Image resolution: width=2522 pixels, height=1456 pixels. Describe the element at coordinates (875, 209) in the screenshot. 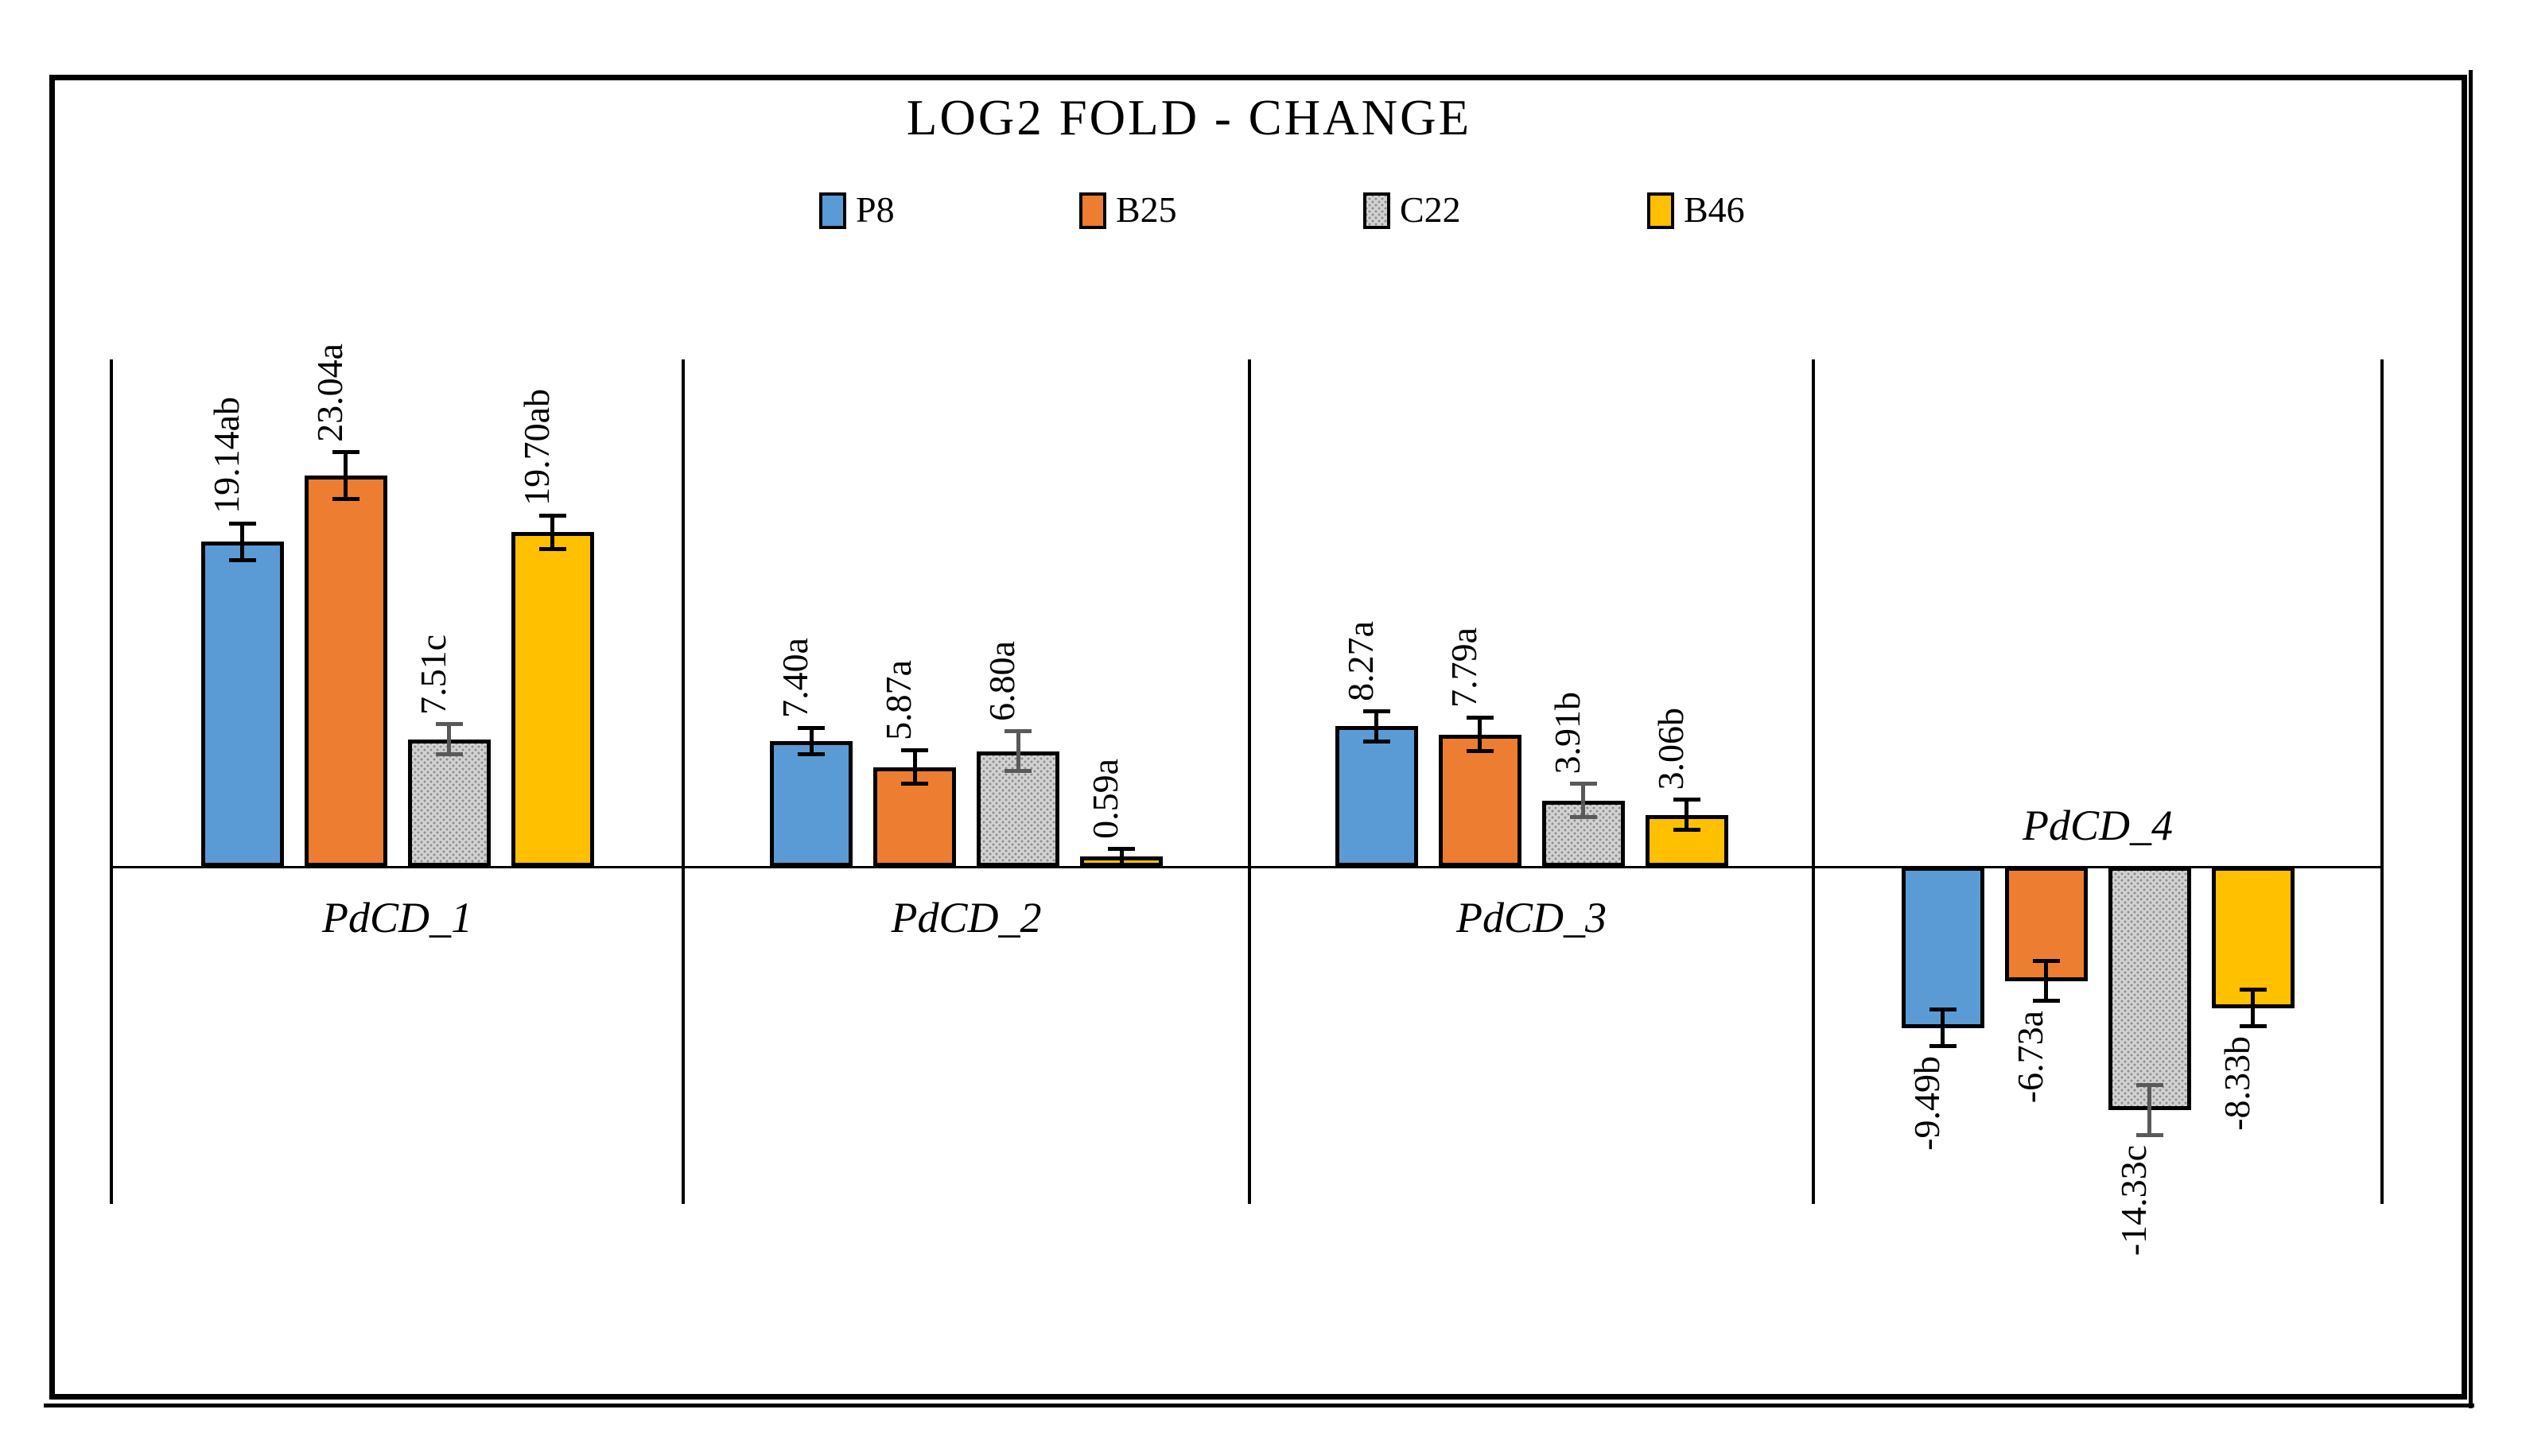

I see `legend-label-p8: P8` at that location.